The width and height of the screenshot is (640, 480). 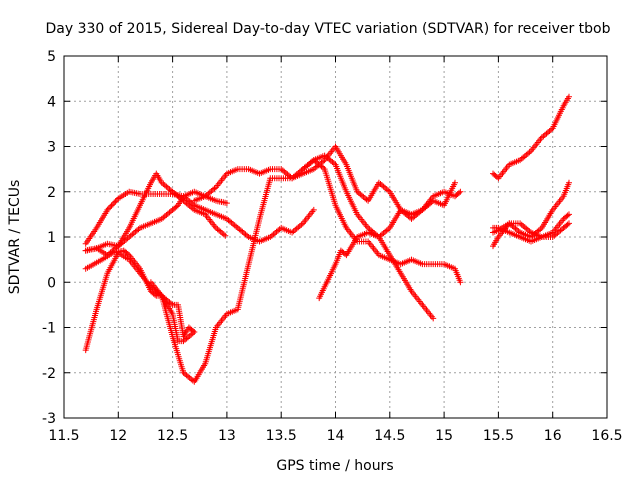 I want to click on x-tick-labels: 11.5 12 12.5 13 13.5 14 14.5 15 15.5 16 16.5, so click(x=335, y=436).